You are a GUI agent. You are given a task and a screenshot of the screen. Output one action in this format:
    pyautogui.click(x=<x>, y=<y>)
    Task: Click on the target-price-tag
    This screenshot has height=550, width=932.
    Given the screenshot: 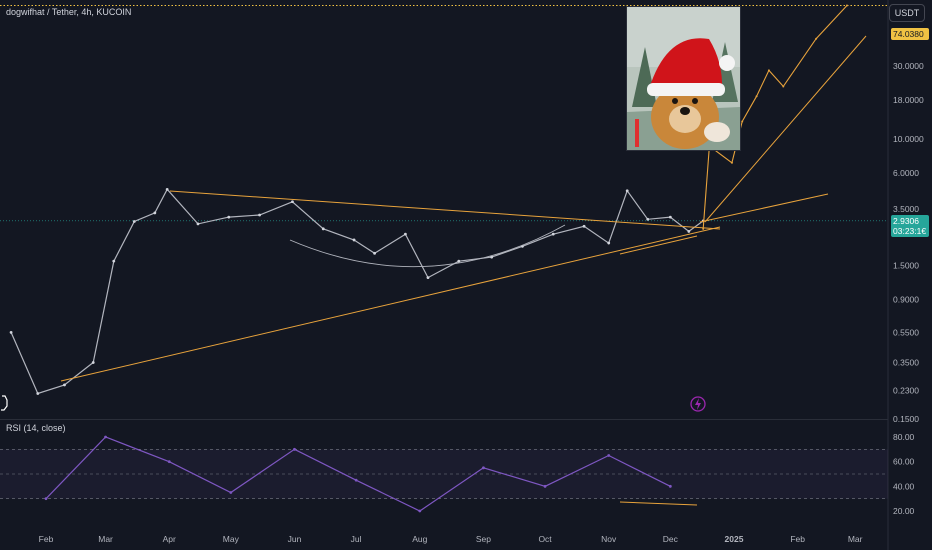 What is the action you would take?
    pyautogui.click(x=910, y=34)
    